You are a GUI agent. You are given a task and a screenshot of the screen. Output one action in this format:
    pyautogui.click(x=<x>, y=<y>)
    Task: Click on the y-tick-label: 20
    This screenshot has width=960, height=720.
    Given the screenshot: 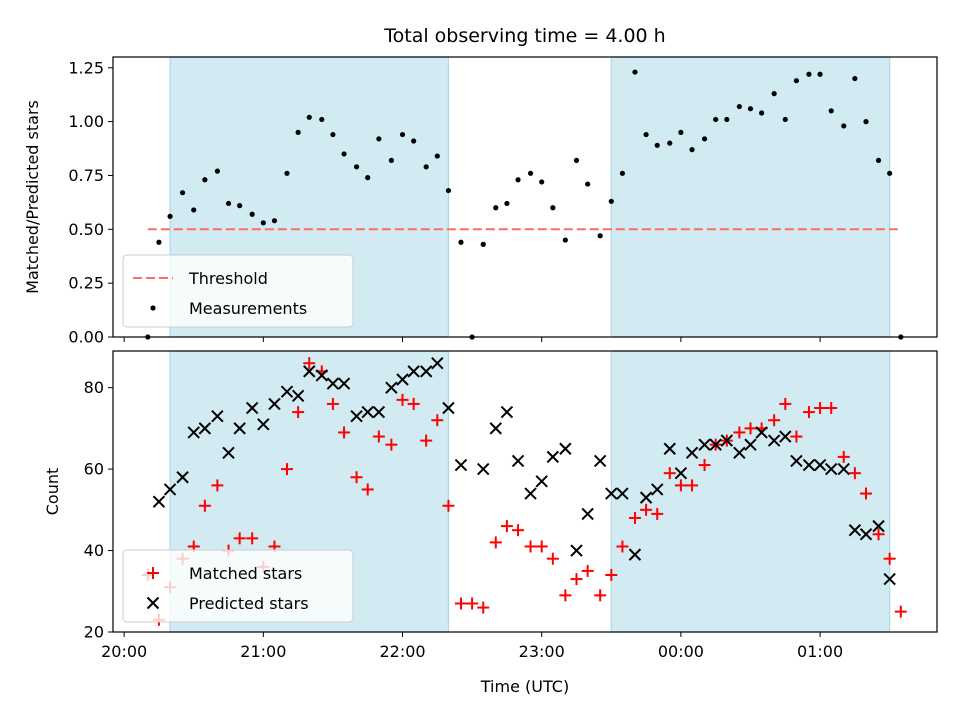 What is the action you would take?
    pyautogui.click(x=94, y=632)
    